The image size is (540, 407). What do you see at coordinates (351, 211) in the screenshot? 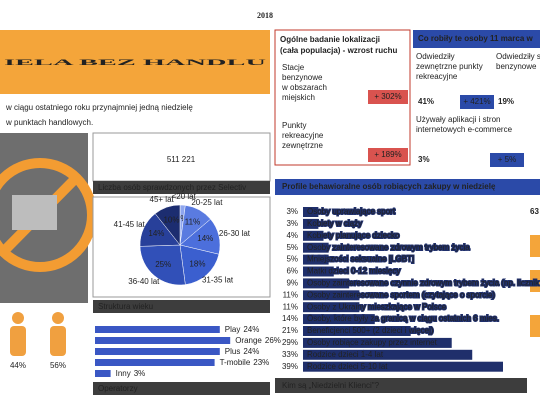
I see `bar-category: Osoby uprawiające sport` at bounding box center [351, 211].